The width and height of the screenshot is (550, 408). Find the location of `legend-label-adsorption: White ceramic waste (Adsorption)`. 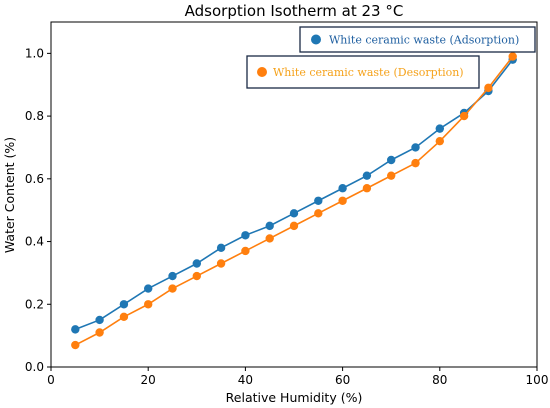

legend-label-adsorption: White ceramic waste (Adsorption) is located at coordinates (424, 40).